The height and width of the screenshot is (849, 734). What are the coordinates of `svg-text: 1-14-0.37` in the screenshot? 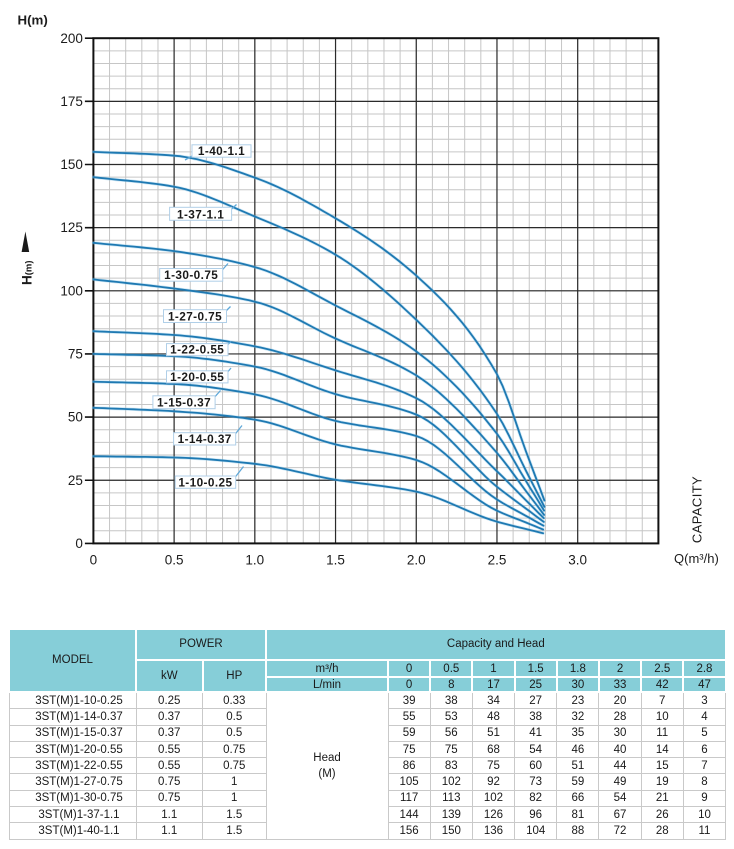 It's located at (205, 439).